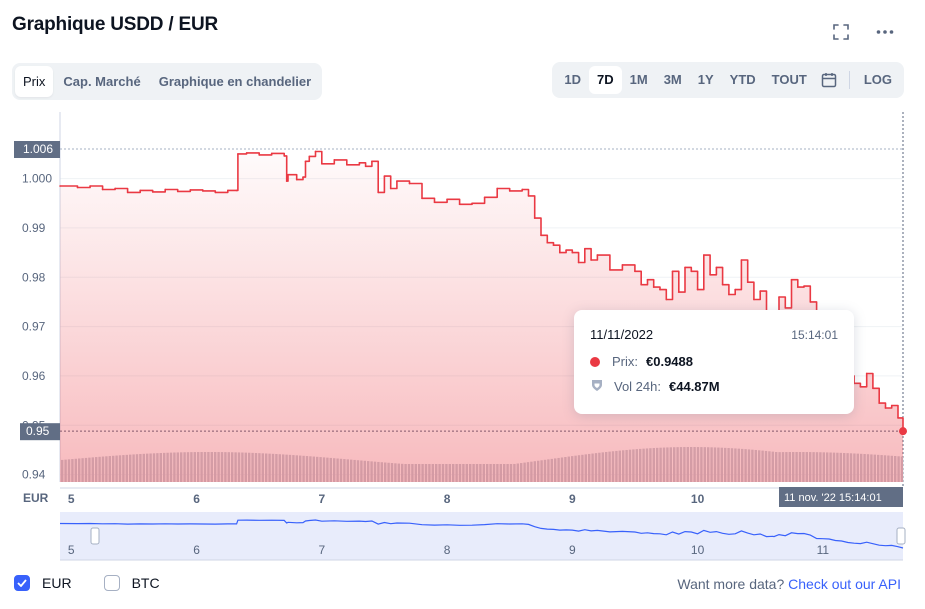  Describe the element at coordinates (34, 81) in the screenshot. I see `tab-price: Prix` at that location.